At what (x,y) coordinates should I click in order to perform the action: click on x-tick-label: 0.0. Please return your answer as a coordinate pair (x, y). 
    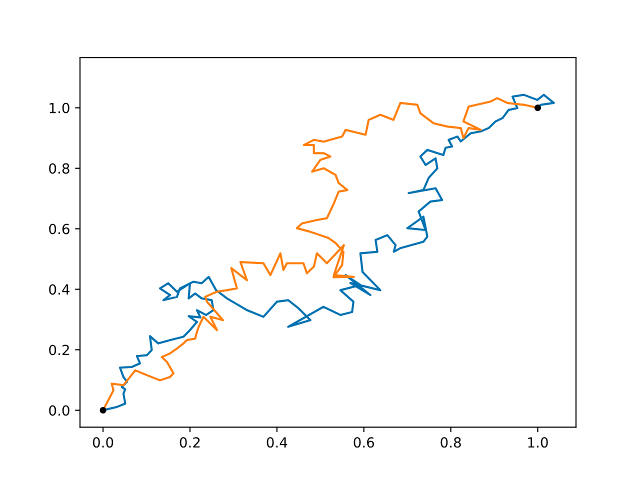
    Looking at the image, I should click on (103, 442).